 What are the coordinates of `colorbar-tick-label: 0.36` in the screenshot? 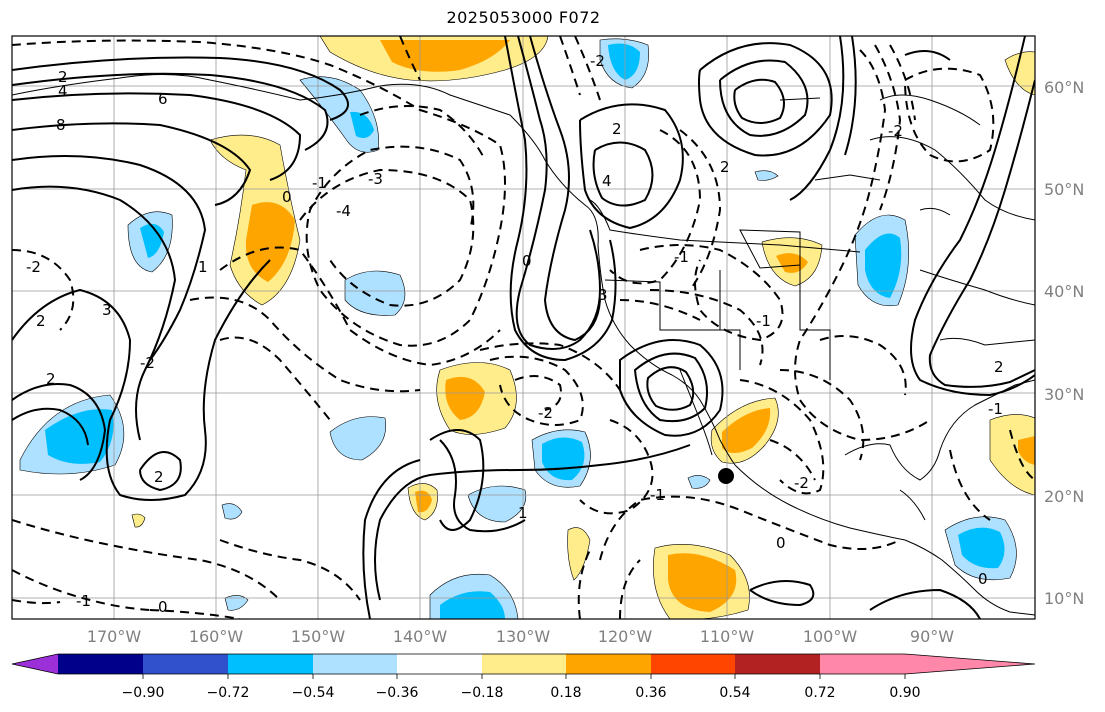 It's located at (650, 693).